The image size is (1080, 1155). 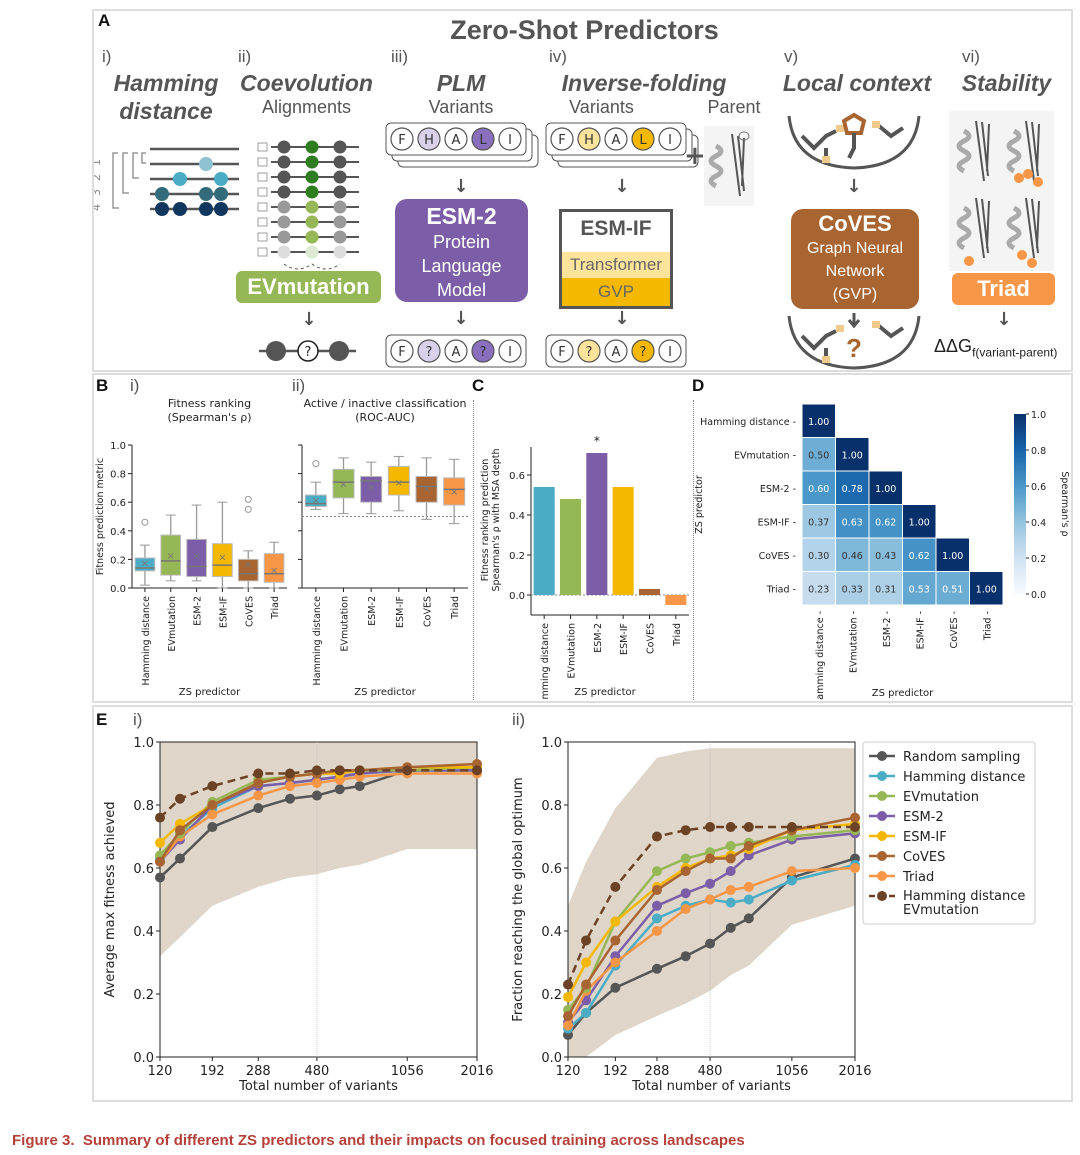 What do you see at coordinates (461, 107) in the screenshot?
I see `plm-variants-label: Variants` at bounding box center [461, 107].